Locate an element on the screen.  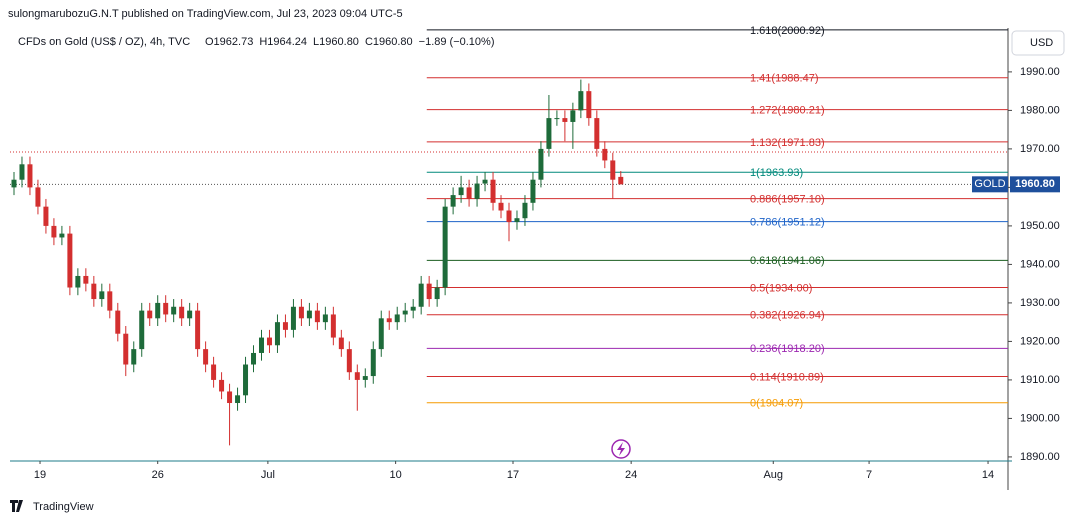
fib-label: 0.618(1941.06) is located at coordinates (787, 261).